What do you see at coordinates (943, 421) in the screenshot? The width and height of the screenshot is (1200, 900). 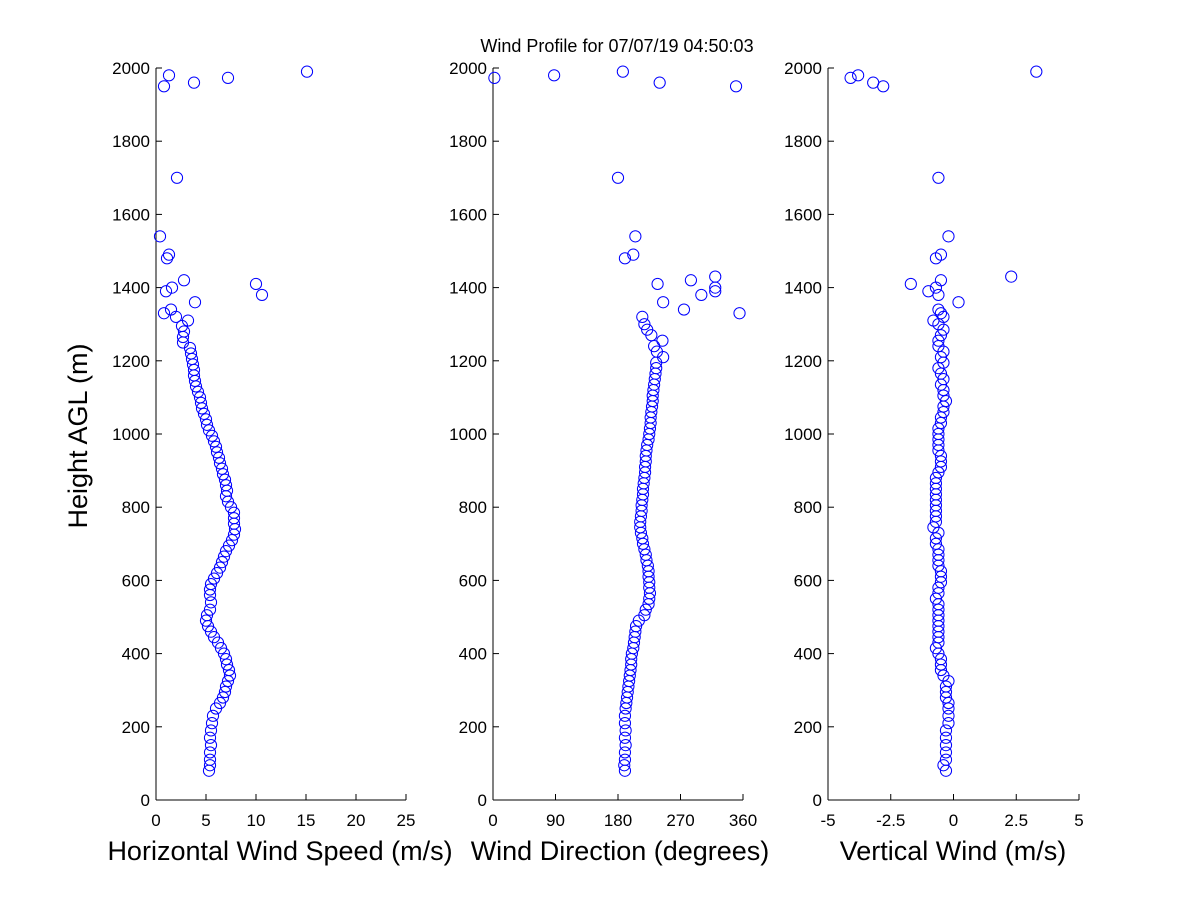 I see `vertical-wind-markers` at bounding box center [943, 421].